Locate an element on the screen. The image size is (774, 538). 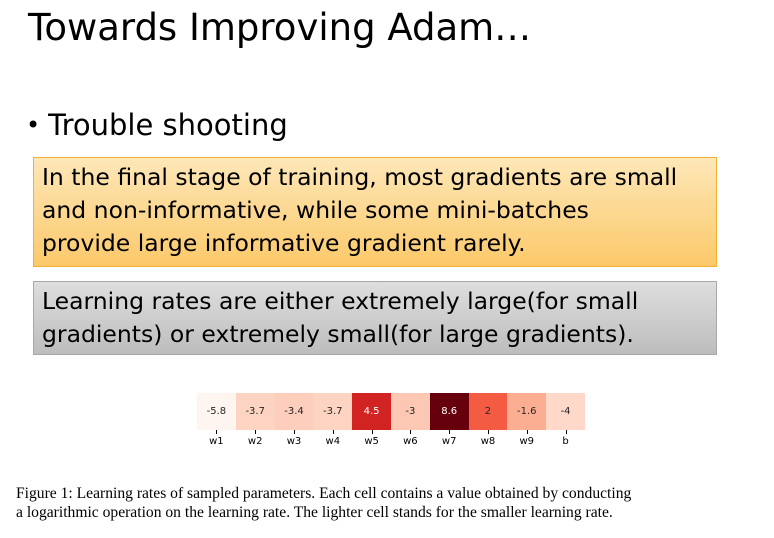
heatmap-tick-w3: w3 is located at coordinates (294, 441).